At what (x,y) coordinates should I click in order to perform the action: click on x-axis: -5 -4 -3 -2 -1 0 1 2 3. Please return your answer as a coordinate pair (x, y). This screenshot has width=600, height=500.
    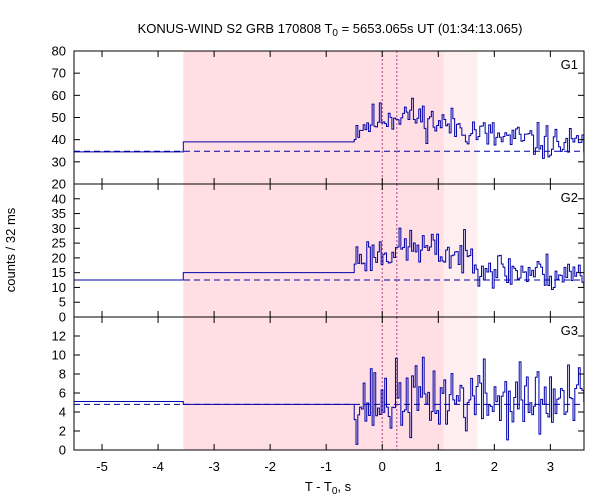
    Looking at the image, I should click on (325, 466).